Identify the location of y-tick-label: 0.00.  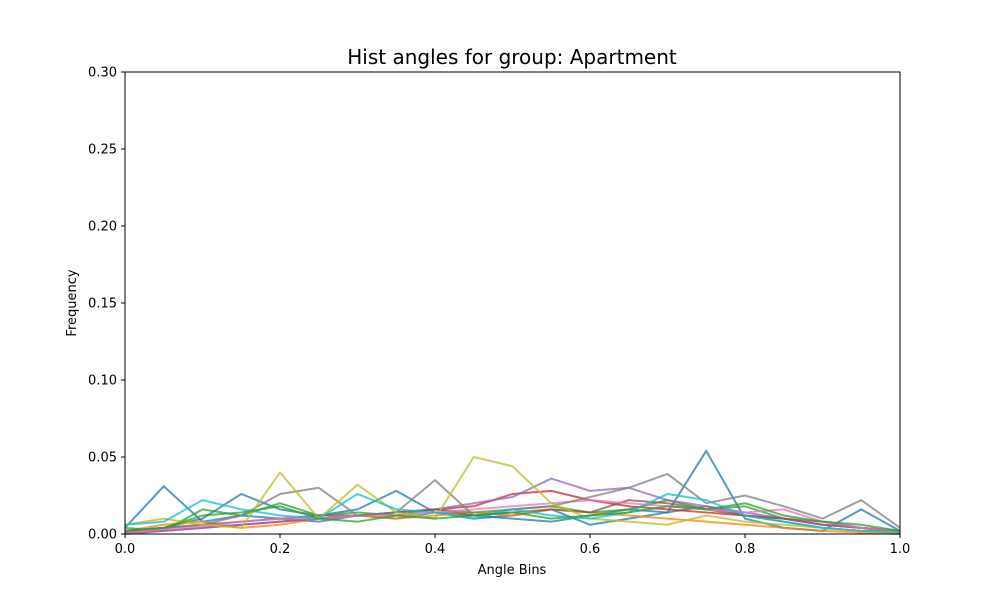
(102, 535).